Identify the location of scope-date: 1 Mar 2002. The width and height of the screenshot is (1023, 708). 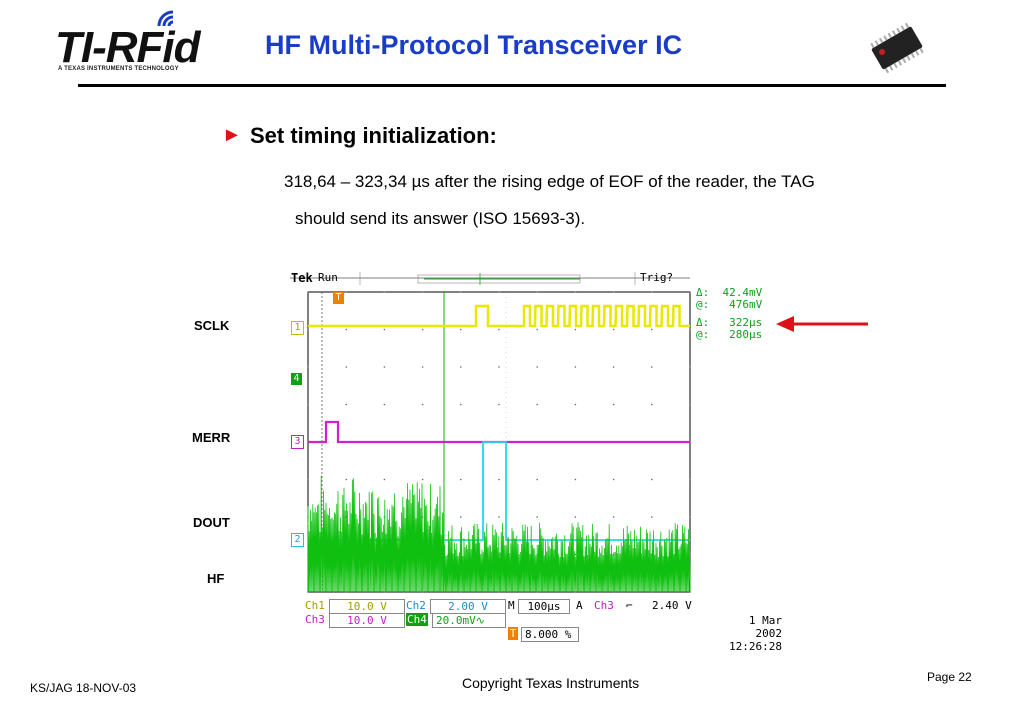
(765, 627).